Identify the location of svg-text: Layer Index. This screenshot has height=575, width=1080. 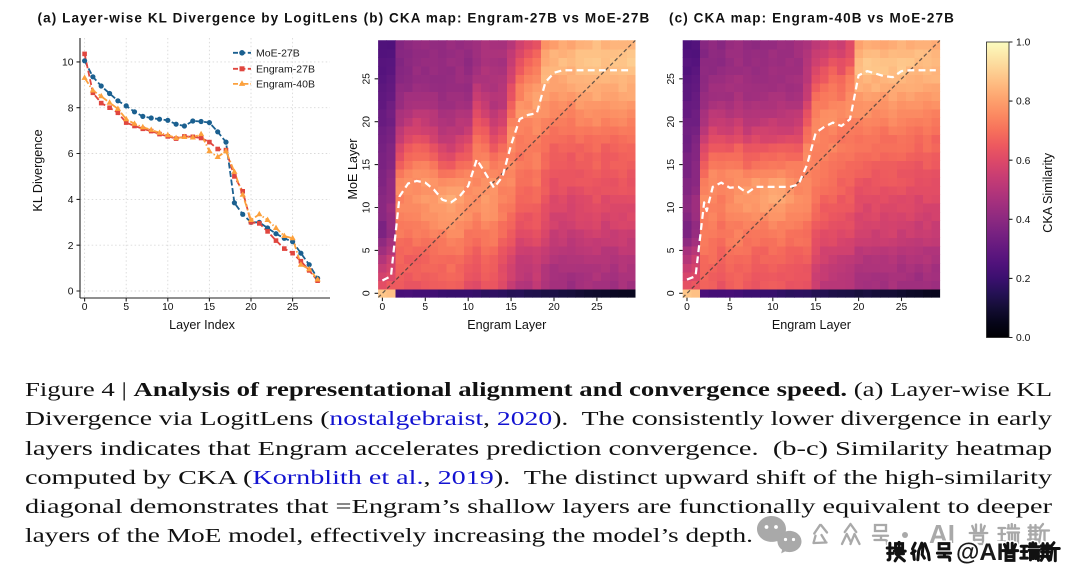
(202, 325).